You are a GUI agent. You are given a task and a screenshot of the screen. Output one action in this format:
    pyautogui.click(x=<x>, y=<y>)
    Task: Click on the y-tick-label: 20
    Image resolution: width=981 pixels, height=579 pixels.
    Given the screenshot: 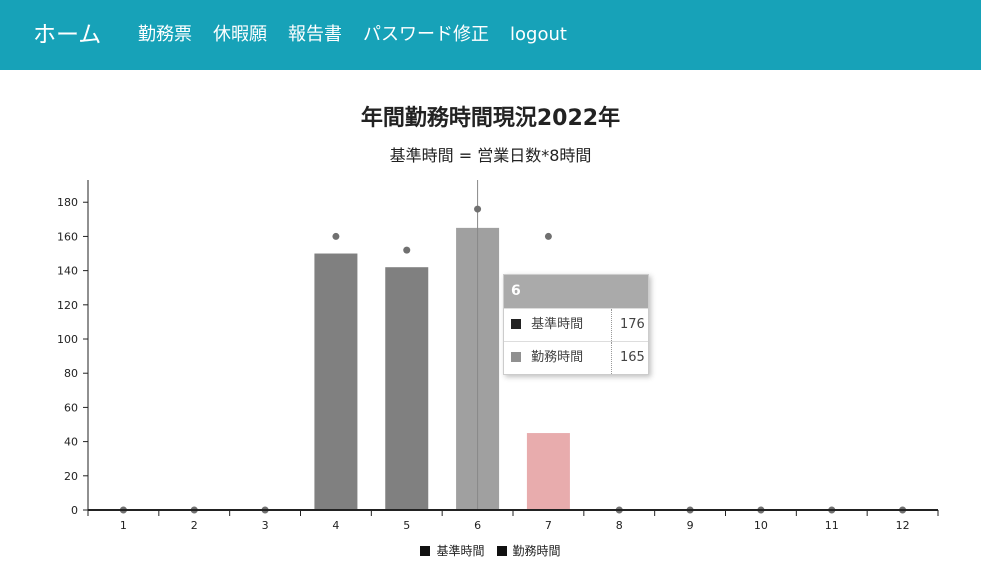 What is the action you would take?
    pyautogui.click(x=71, y=476)
    